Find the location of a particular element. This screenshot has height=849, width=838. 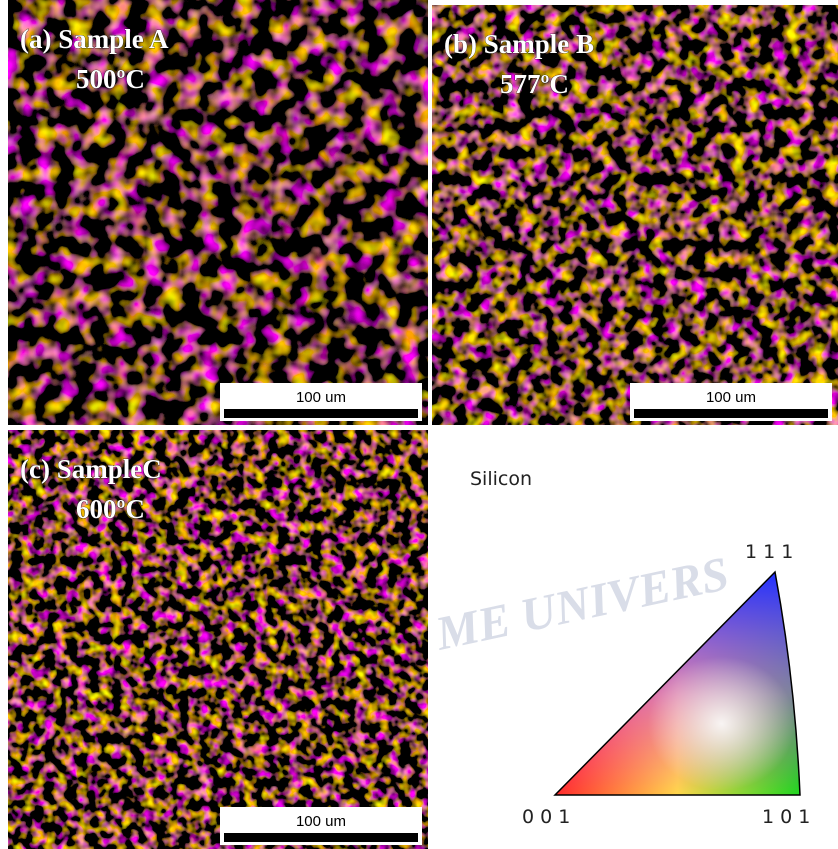

panel-label: (b) Sample B is located at coordinates (519, 44).